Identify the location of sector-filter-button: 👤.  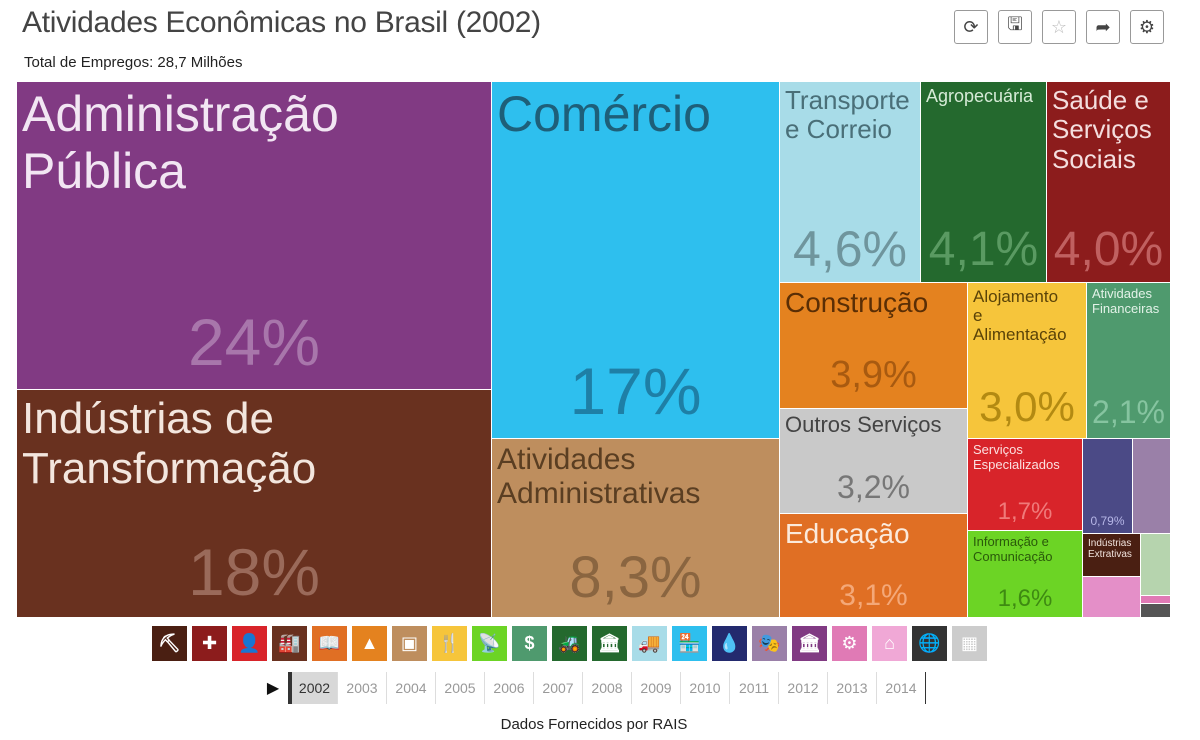
(249, 643).